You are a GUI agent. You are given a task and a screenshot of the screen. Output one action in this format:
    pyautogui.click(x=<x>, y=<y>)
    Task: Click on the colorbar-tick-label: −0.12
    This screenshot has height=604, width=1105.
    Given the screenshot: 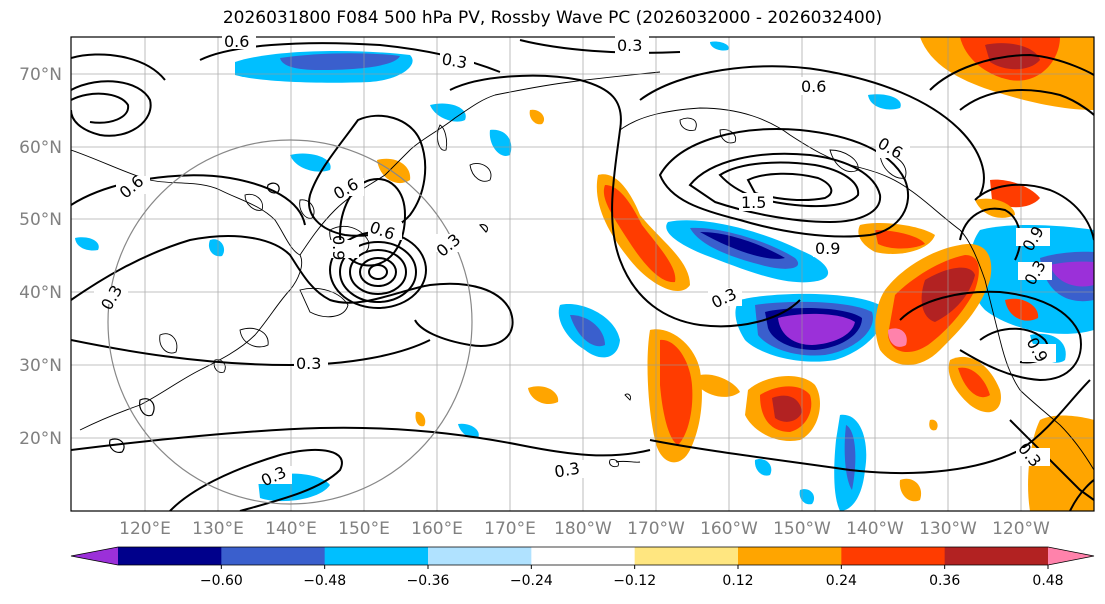 What is the action you would take?
    pyautogui.click(x=634, y=581)
    